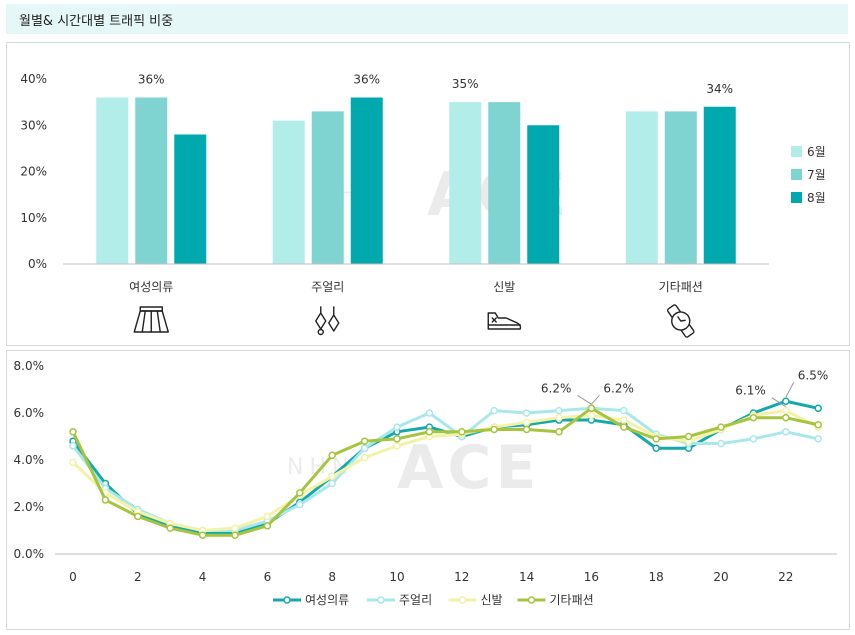 The height and width of the screenshot is (635, 855). Describe the element at coordinates (433, 600) in the screenshot. I see `legend: 여성의류 주얼리 신발 기타패션` at that location.